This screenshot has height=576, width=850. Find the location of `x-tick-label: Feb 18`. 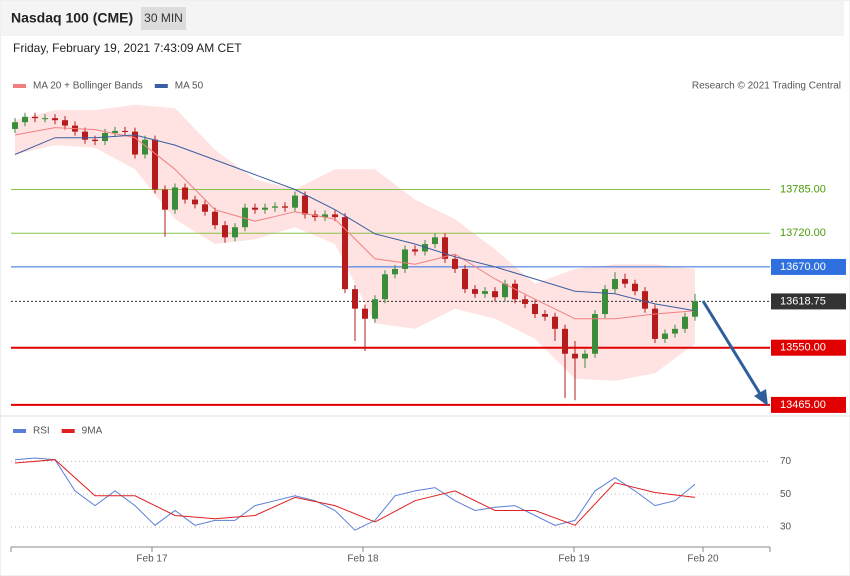

x-tick-label: Feb 18 is located at coordinates (363, 559).